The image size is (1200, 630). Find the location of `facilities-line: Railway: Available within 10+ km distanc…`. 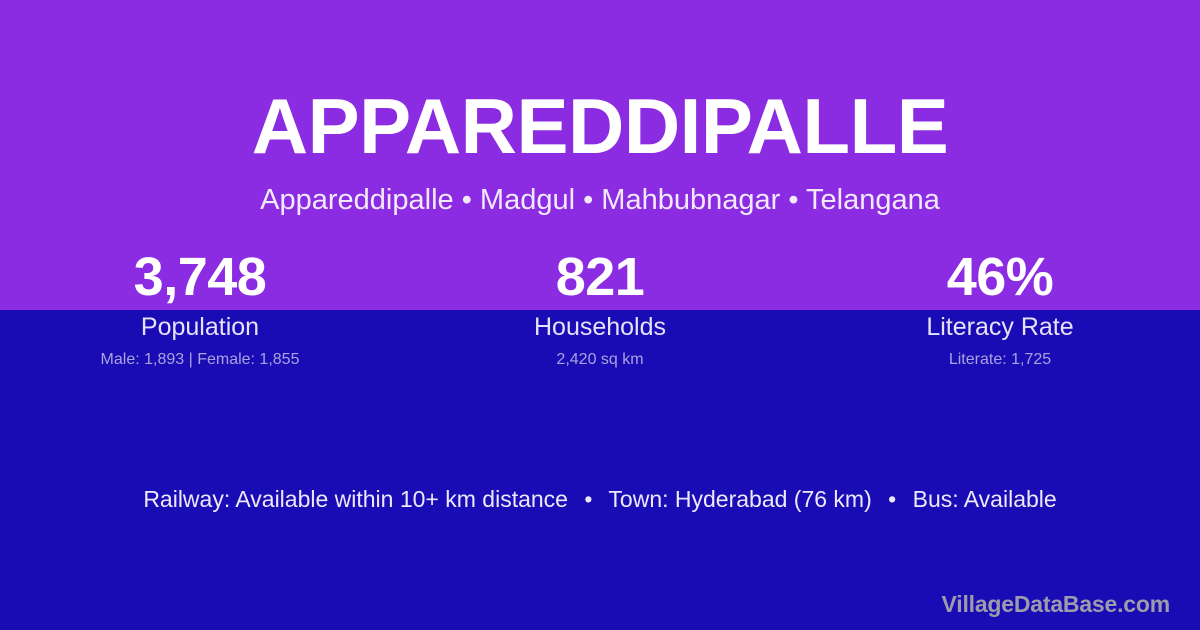

facilities-line: Railway: Available within 10+ km distanc… is located at coordinates (600, 499).